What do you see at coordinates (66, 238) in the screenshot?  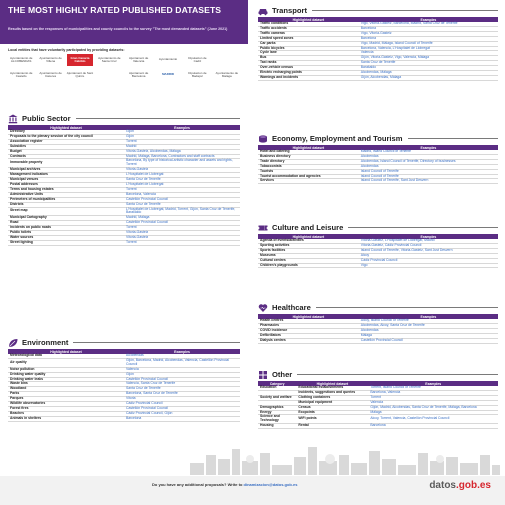 I see `dataset-cell: Water sources` at bounding box center [66, 238].